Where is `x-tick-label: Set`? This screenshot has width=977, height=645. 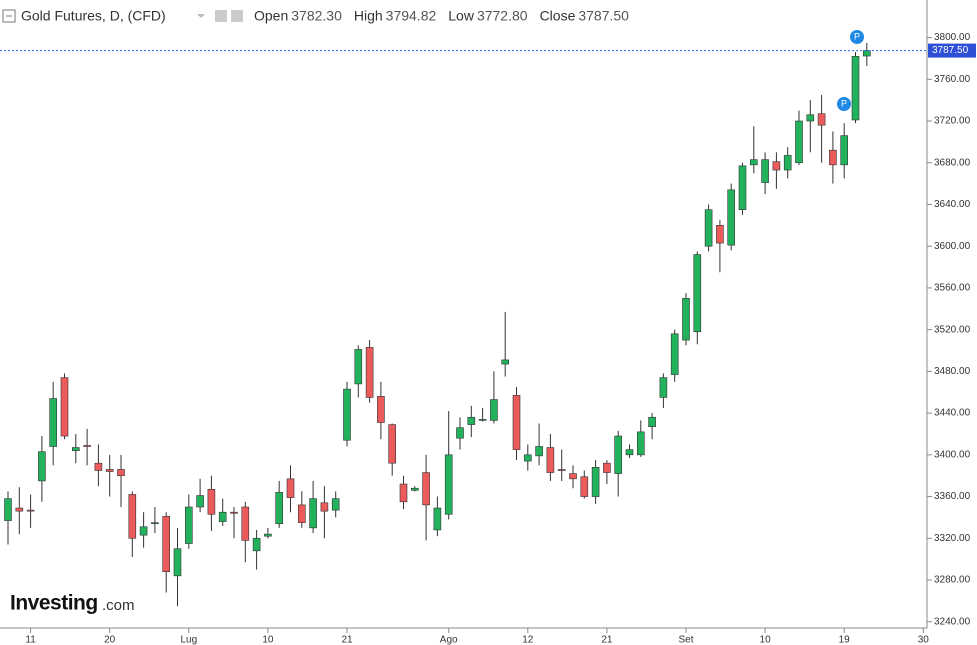
x-tick-label: Set is located at coordinates (685, 640).